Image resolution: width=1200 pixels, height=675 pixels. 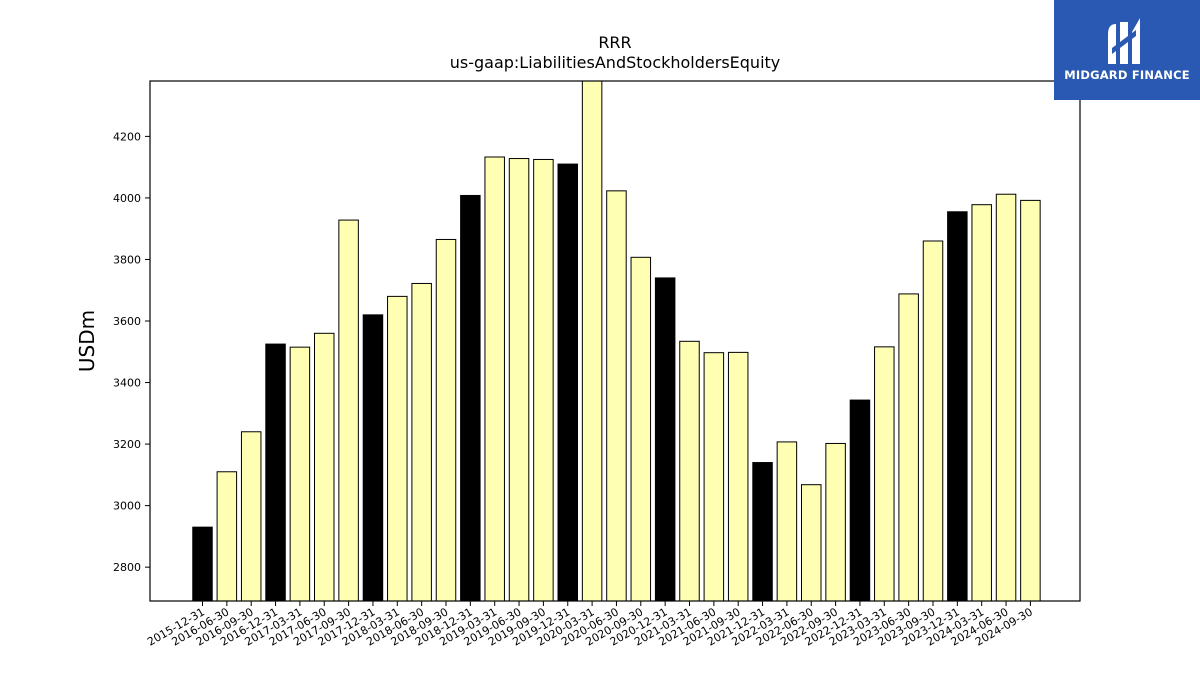 I want to click on y-tick-label: 3400, so click(x=127, y=383).